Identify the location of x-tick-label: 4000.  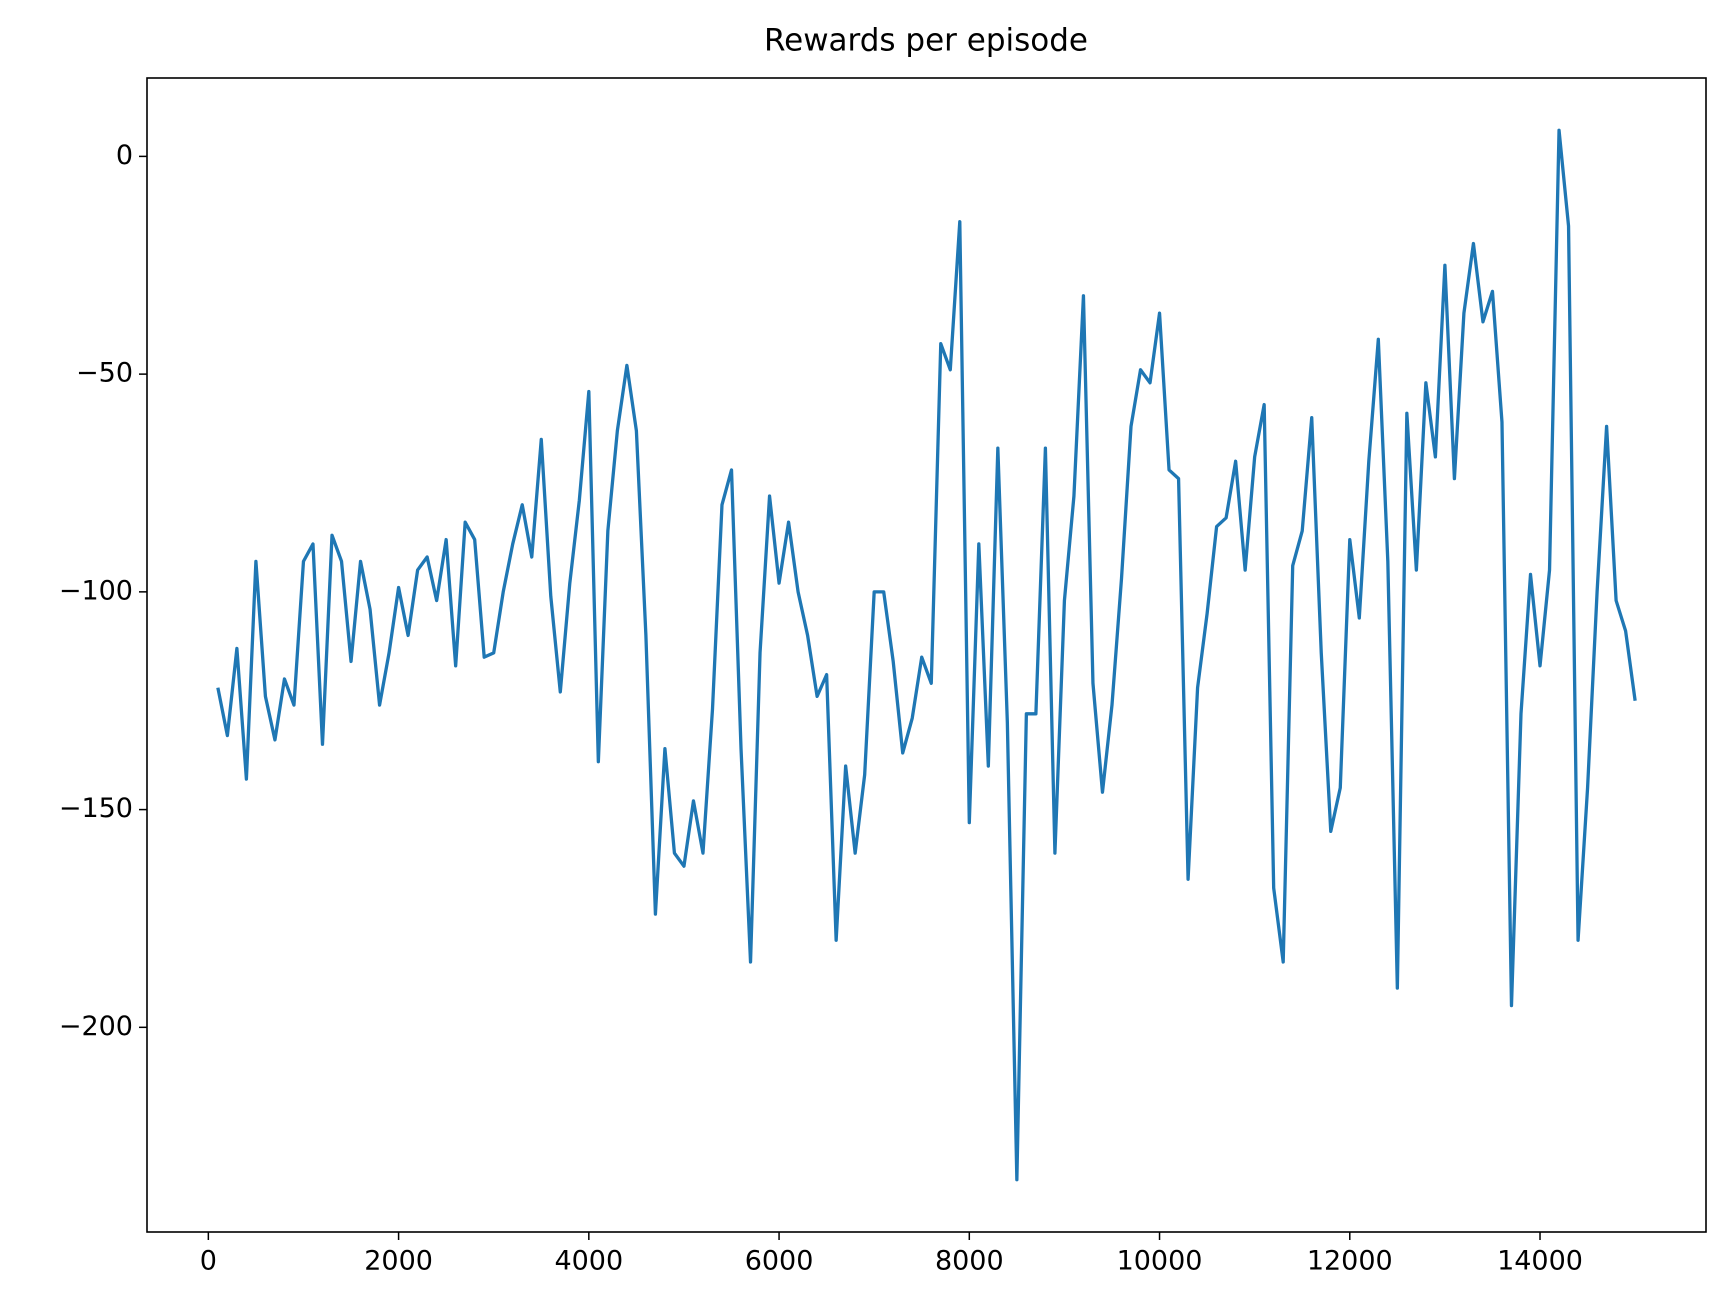
(588, 1261).